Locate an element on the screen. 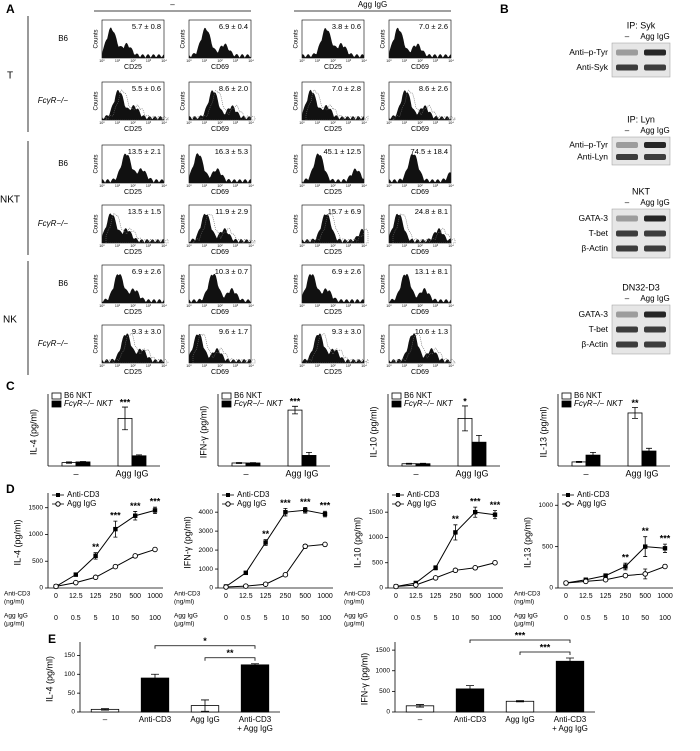 This screenshot has width=700, height=751. legend-marker is located at coordinates (568, 504).